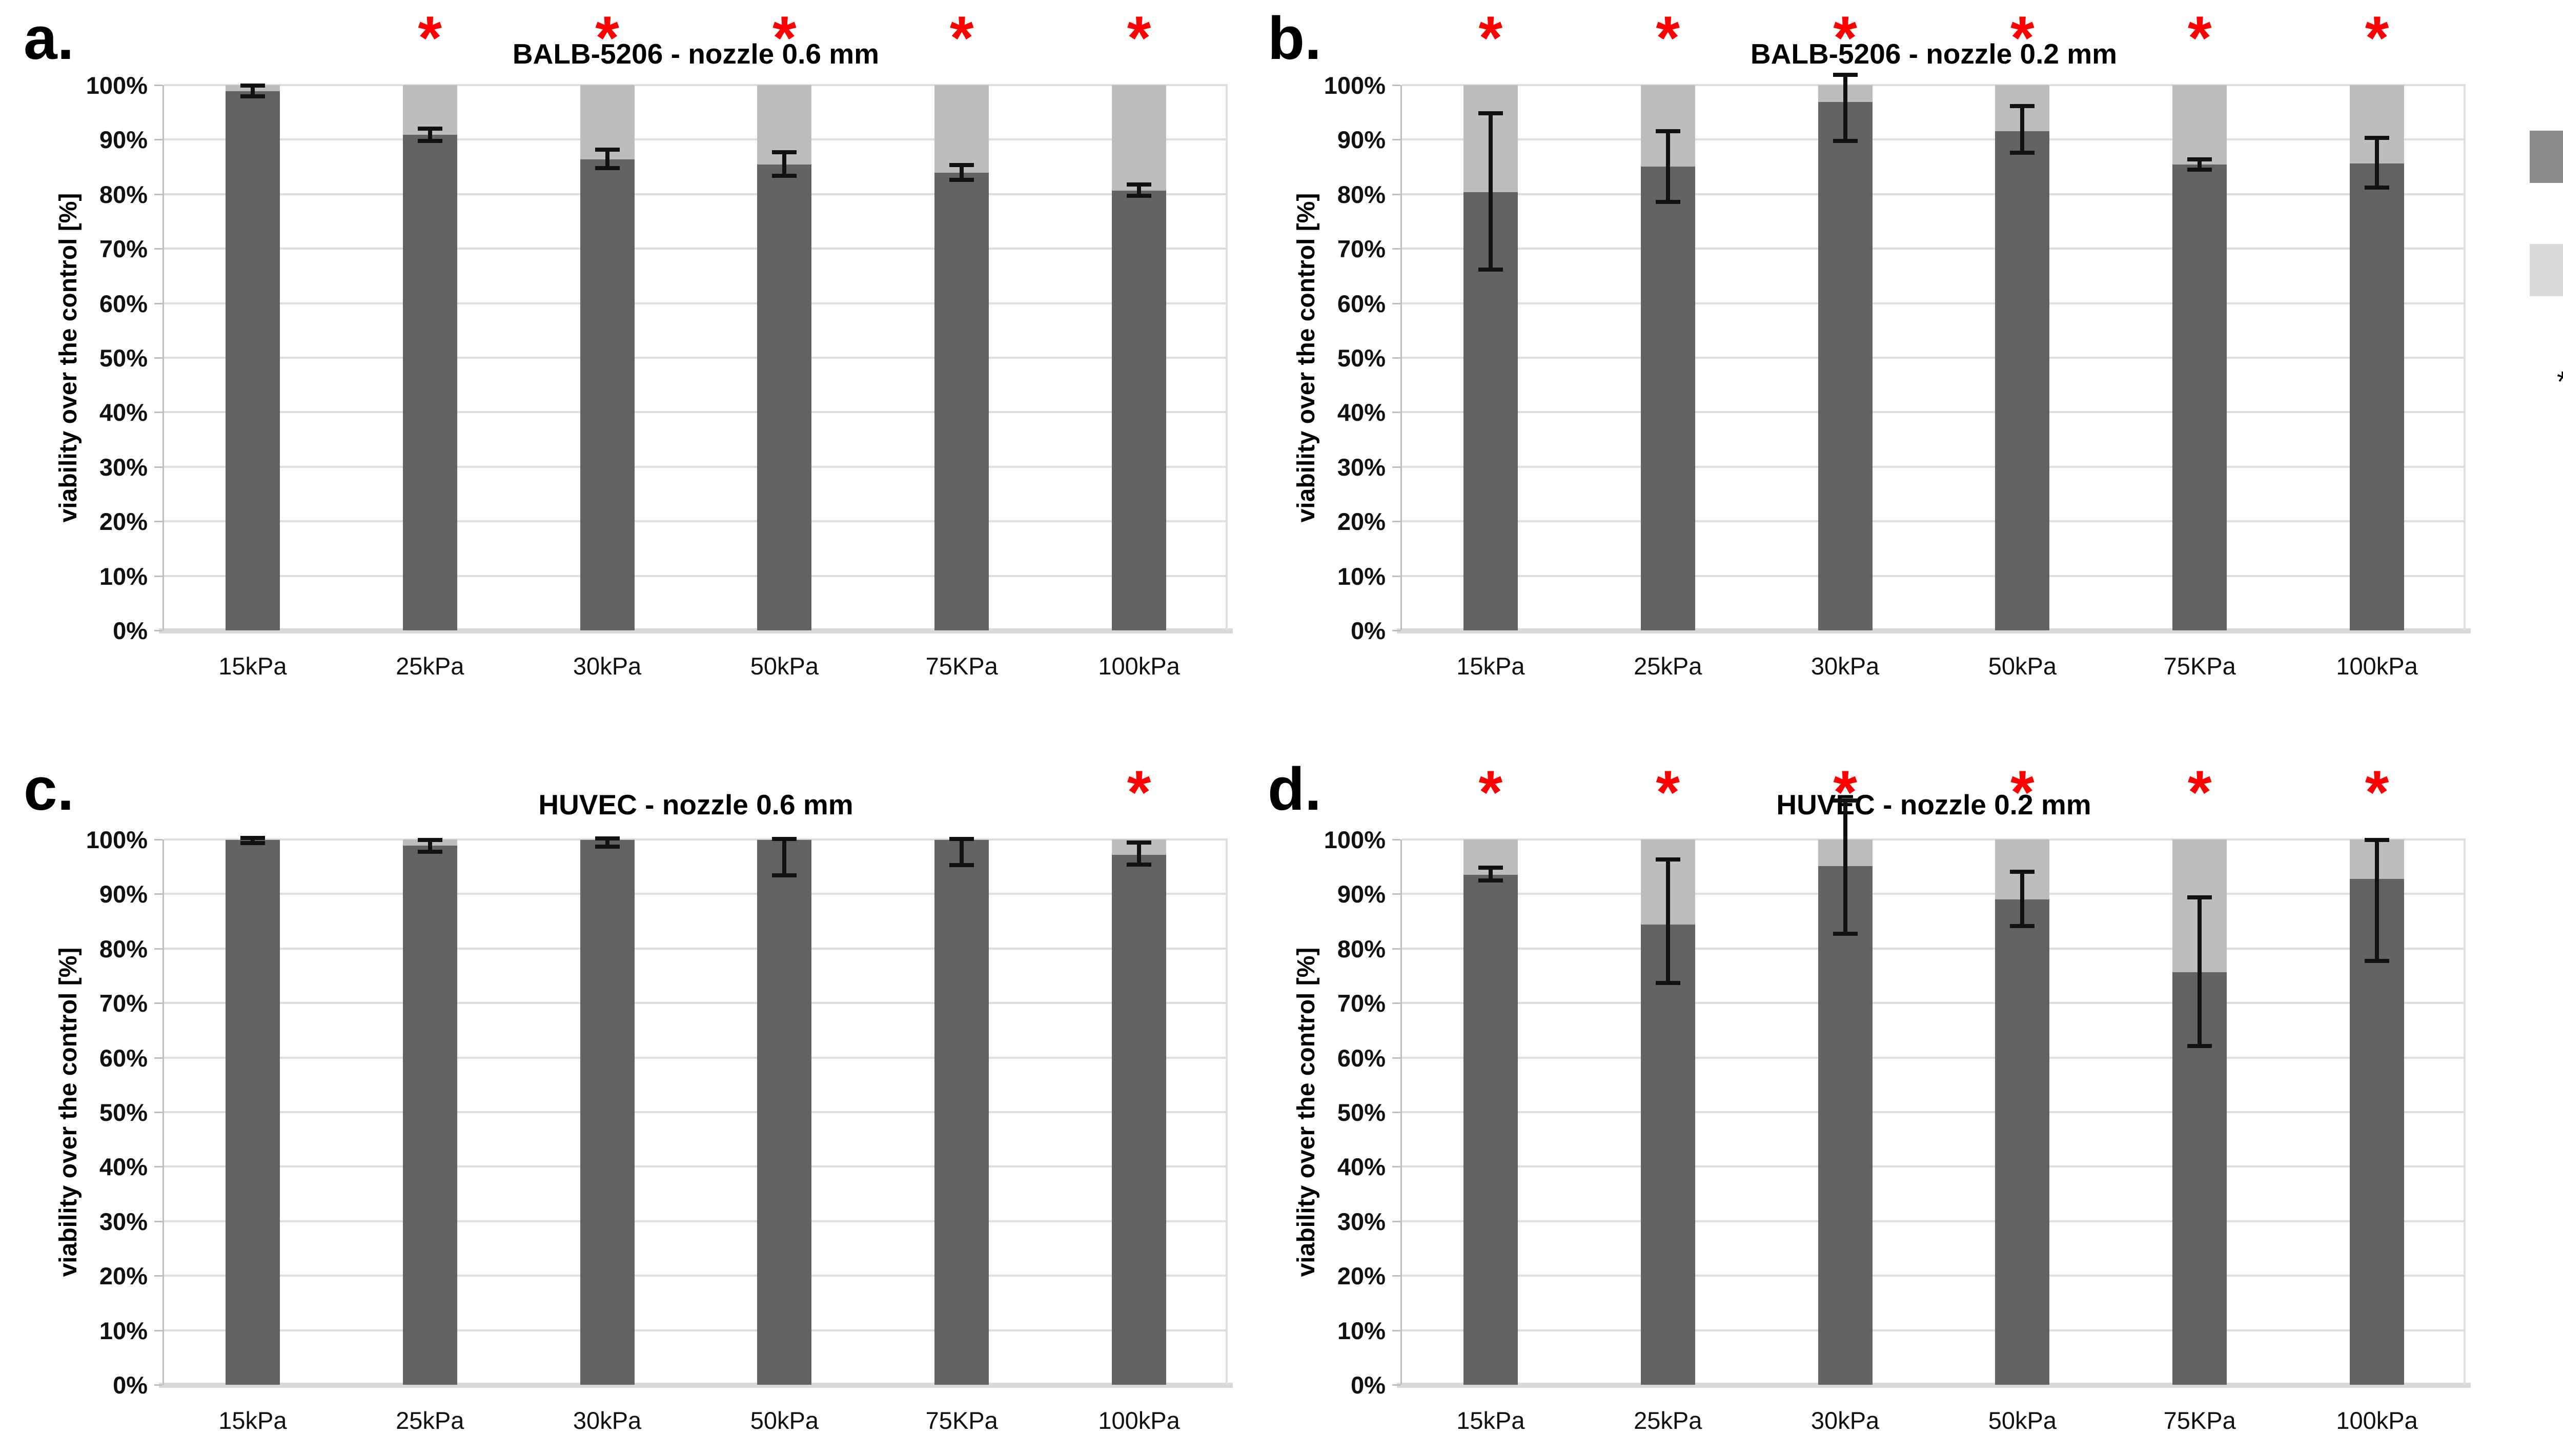 This screenshot has width=2563, height=1456. Describe the element at coordinates (696, 1385) in the screenshot. I see `x-axis-baseline` at that location.